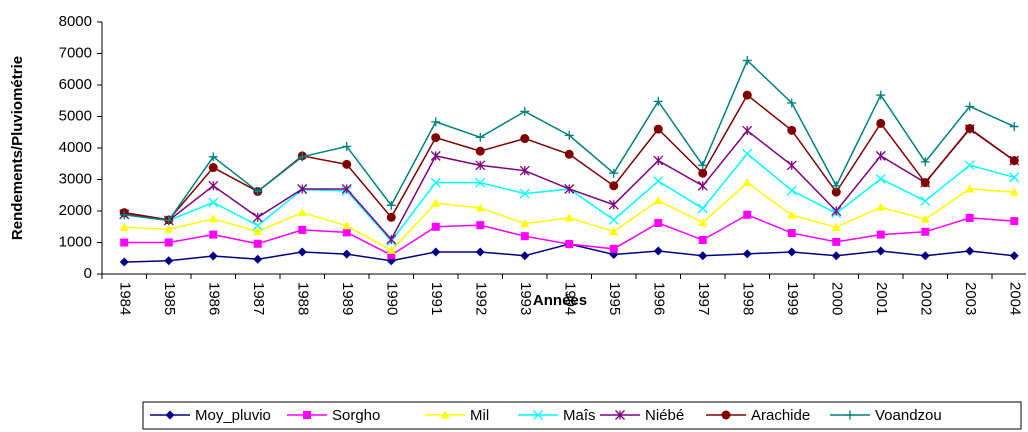 The image size is (1028, 432). What do you see at coordinates (233, 415) in the screenshot?
I see `legend-label: Moy_pluvio` at bounding box center [233, 415].